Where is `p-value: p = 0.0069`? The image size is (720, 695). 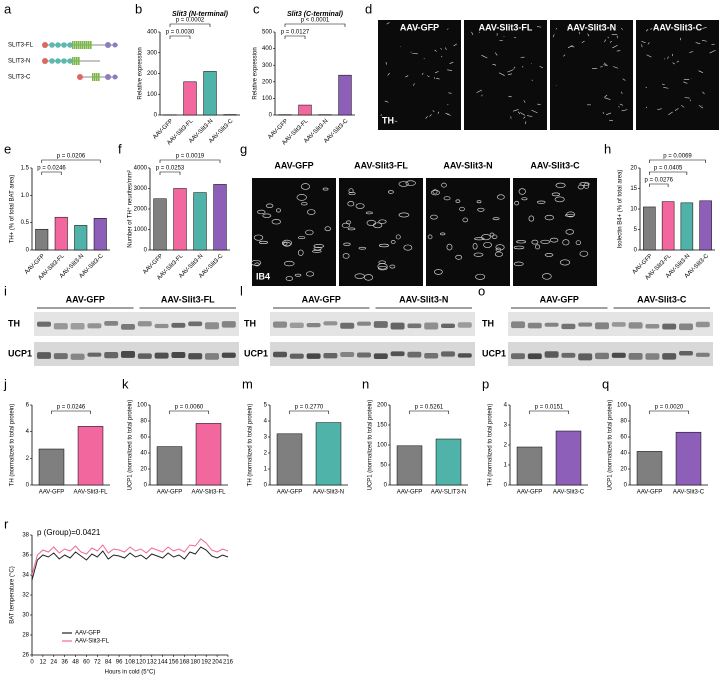
p-value: p = 0.0069 is located at coordinates (677, 157).